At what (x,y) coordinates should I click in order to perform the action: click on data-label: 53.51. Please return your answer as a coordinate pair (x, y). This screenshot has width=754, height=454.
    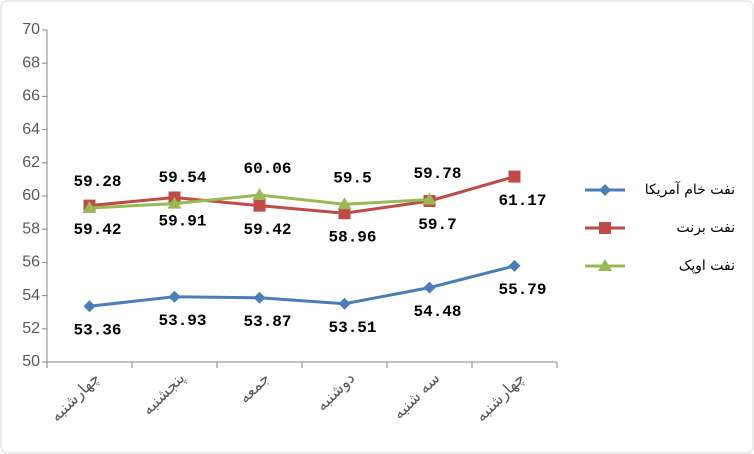
    Looking at the image, I should click on (352, 328).